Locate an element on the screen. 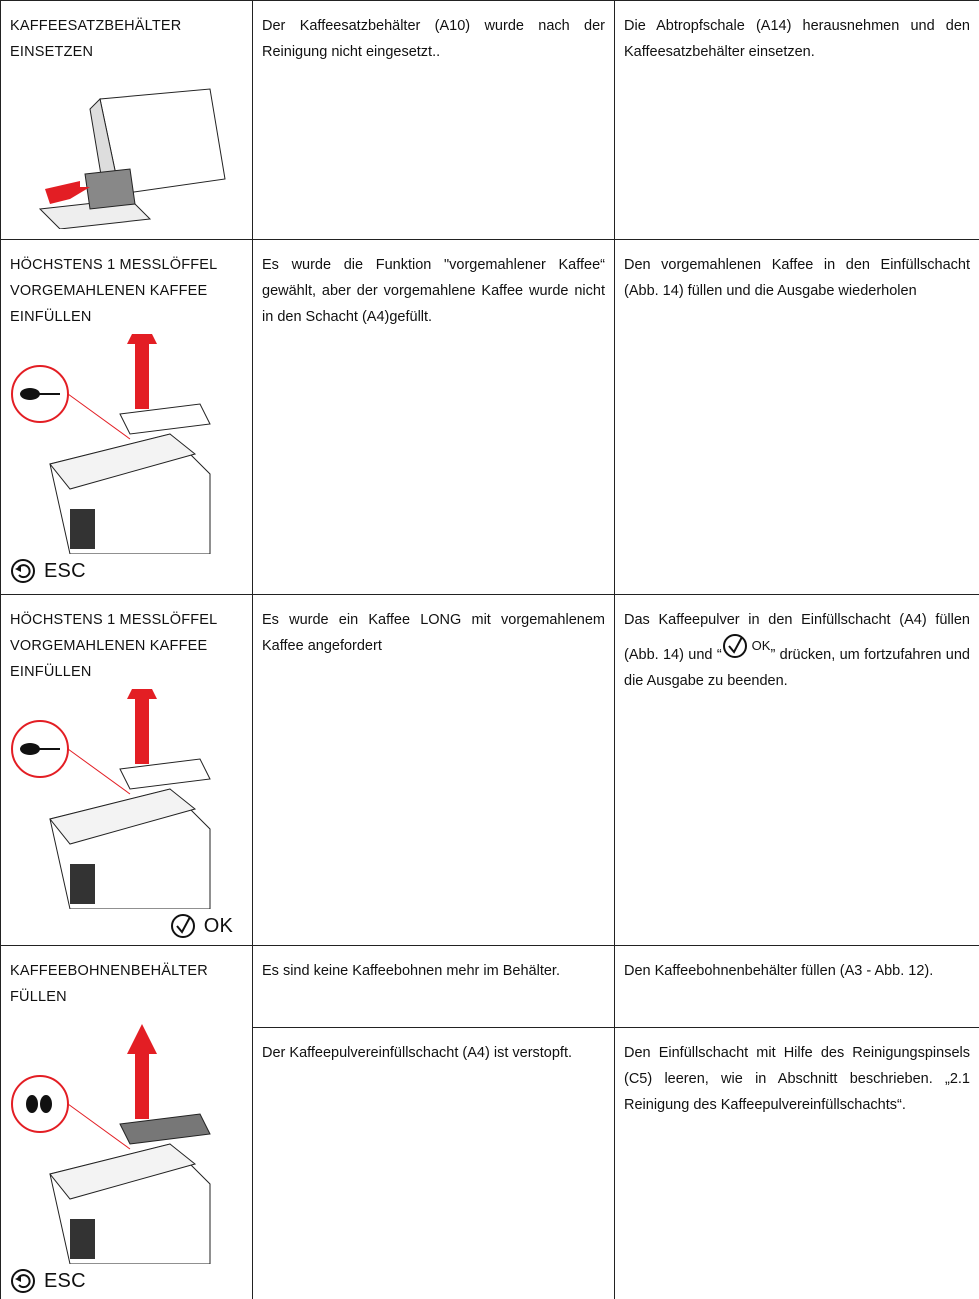 This screenshot has width=979, height=1299. title-cell: KAFFEEBOHNENBEHÄLTER FÜLLEN ESC is located at coordinates (126, 1122).